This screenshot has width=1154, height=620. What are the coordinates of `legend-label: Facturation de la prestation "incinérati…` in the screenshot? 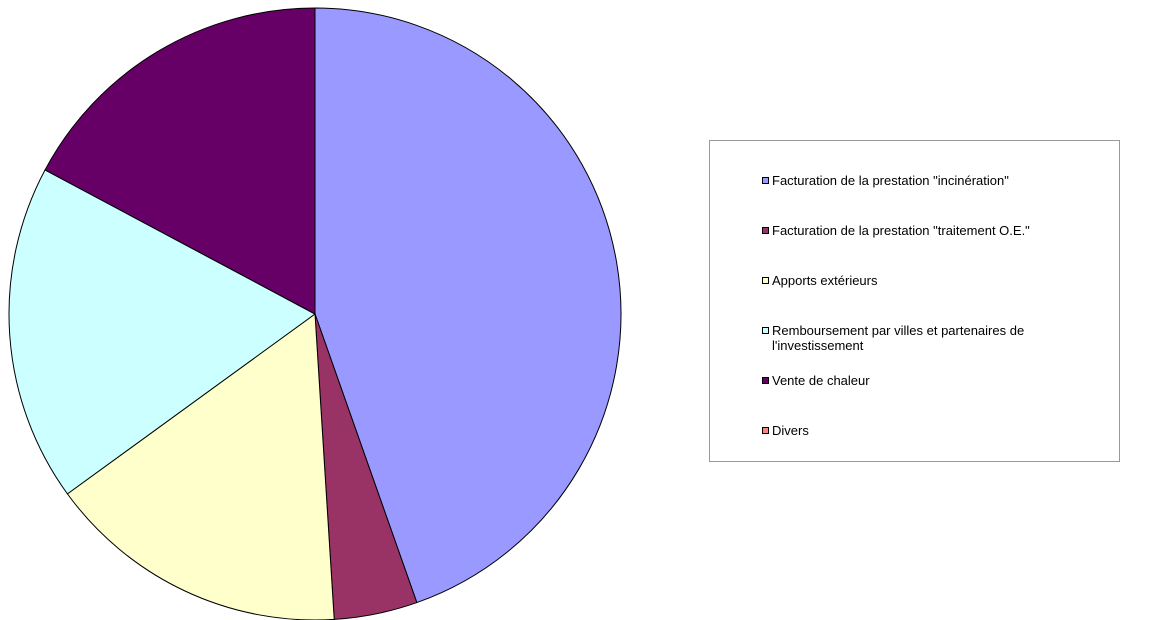 It's located at (890, 180).